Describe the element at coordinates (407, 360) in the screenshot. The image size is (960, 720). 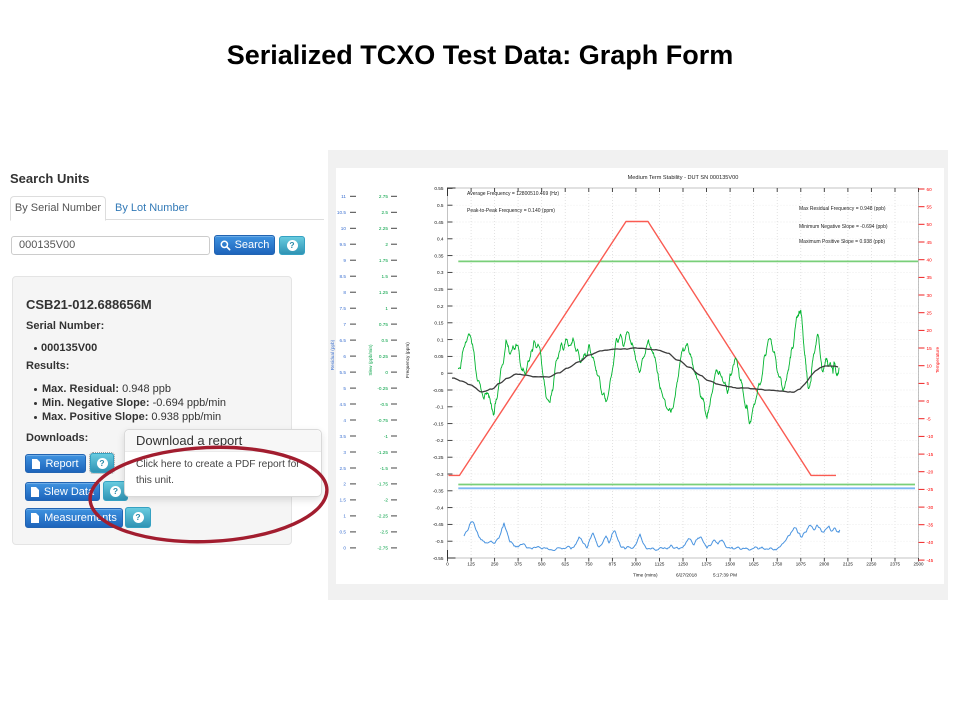
I see `svg-text: Frequency (ppm)` at that location.